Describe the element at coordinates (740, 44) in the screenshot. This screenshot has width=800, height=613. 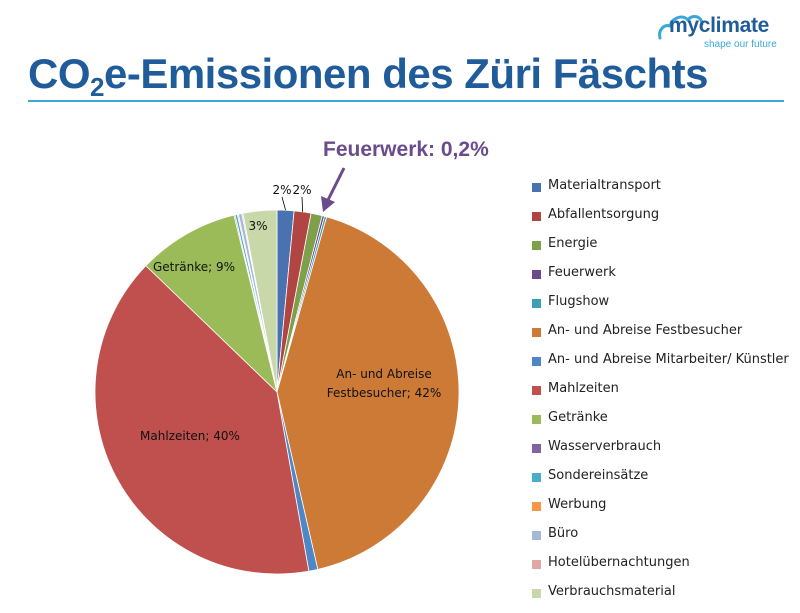
I see `logo-tagline: shape our future` at that location.